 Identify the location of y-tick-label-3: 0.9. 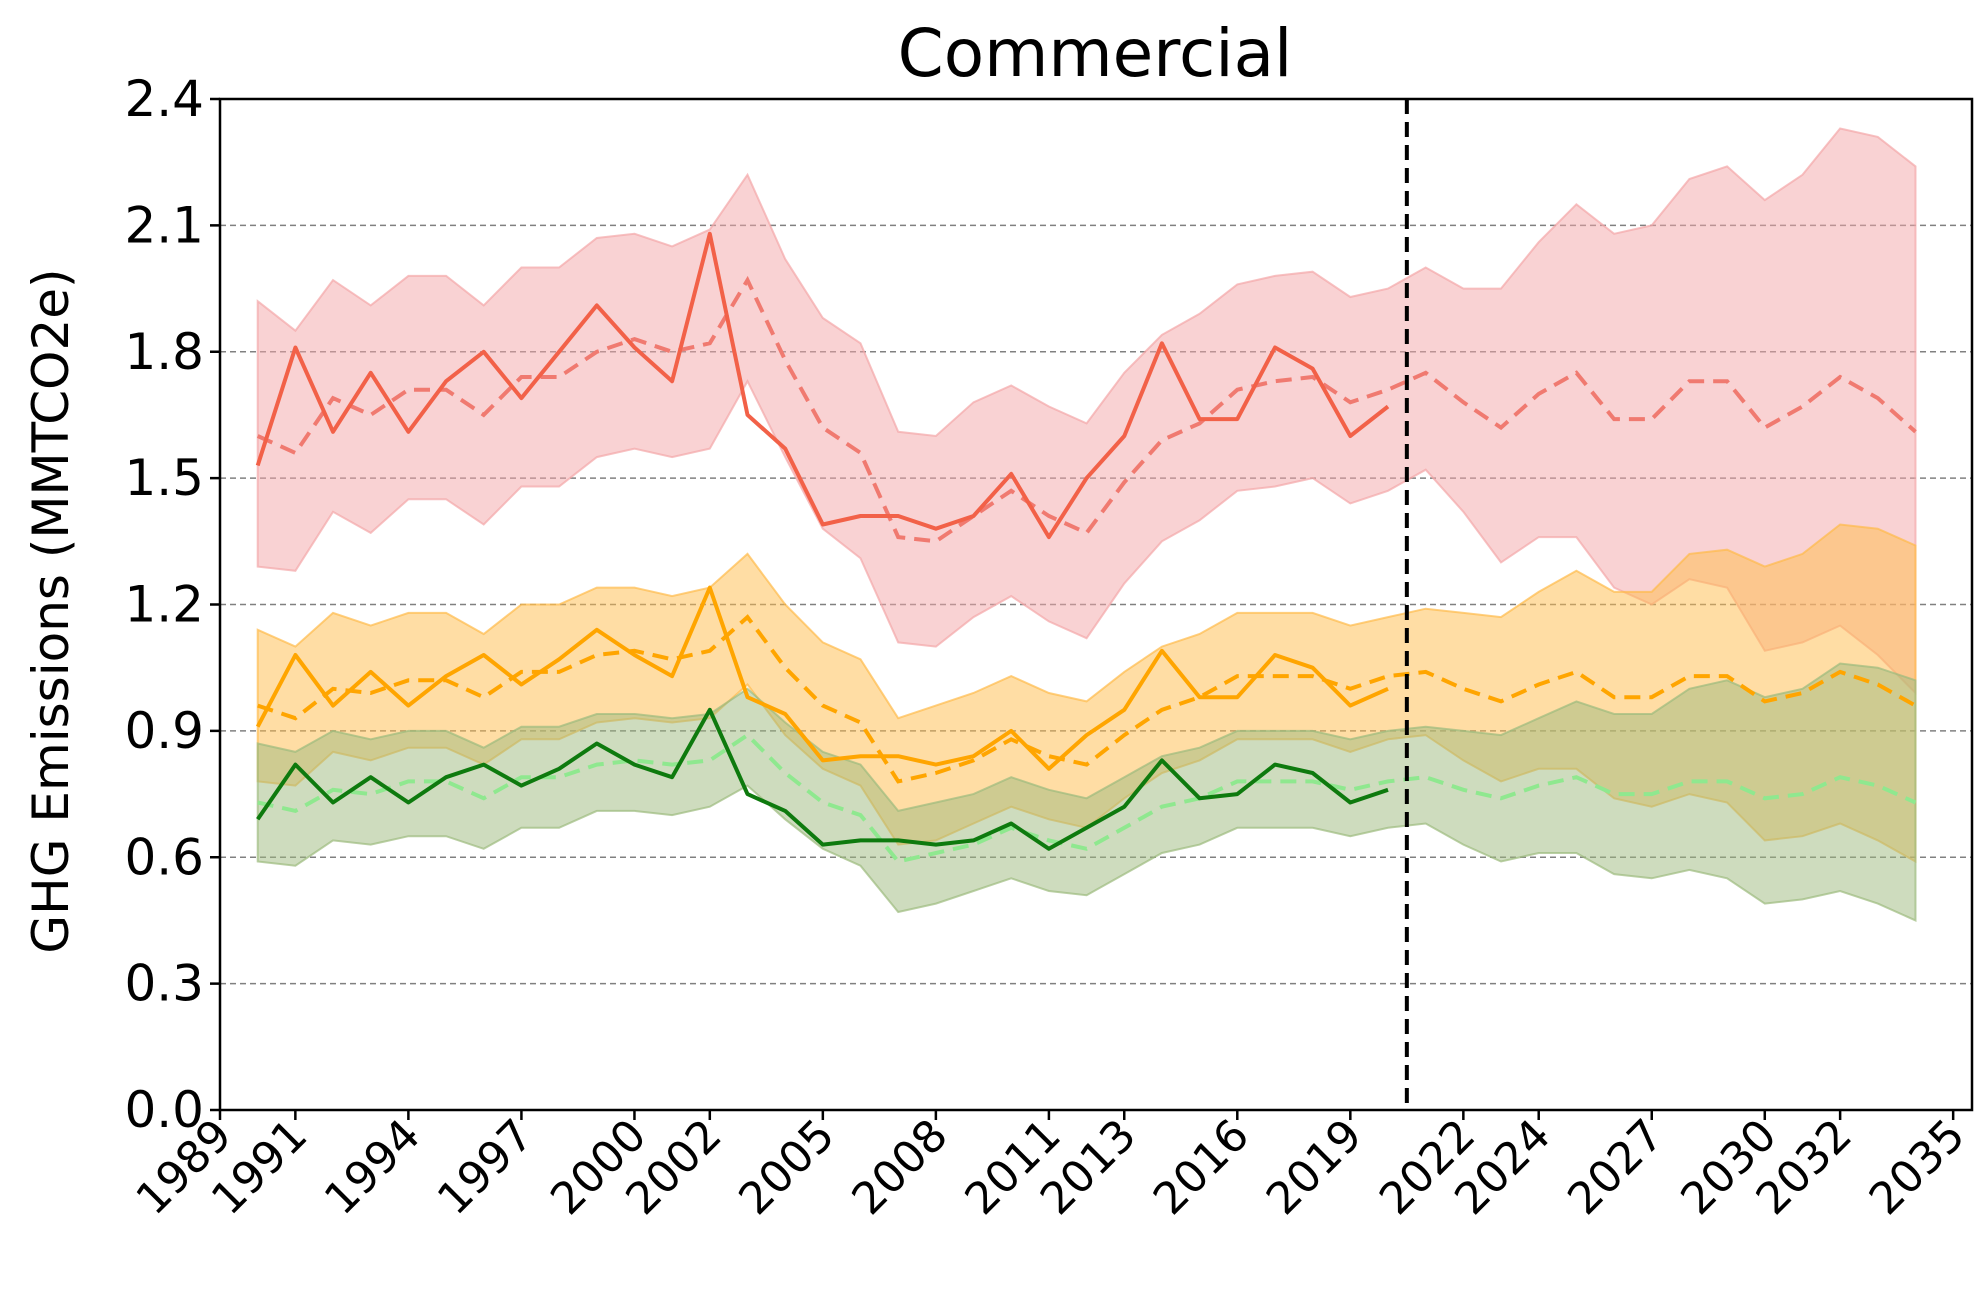
(164, 731).